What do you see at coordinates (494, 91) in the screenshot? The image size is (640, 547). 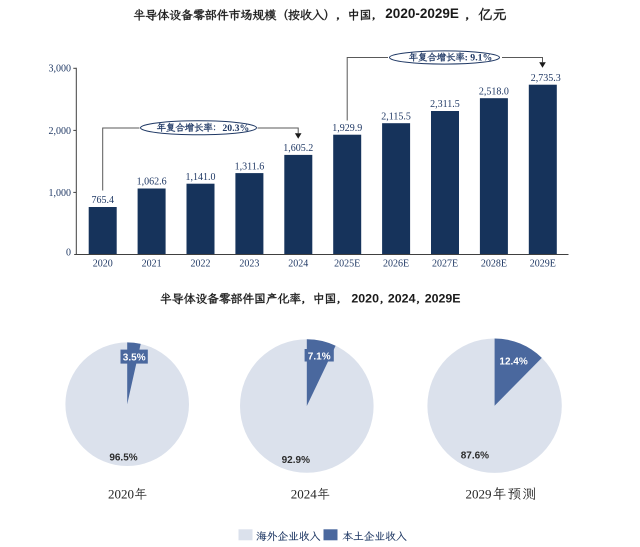 I see `svg-text: 2,518.0` at bounding box center [494, 91].